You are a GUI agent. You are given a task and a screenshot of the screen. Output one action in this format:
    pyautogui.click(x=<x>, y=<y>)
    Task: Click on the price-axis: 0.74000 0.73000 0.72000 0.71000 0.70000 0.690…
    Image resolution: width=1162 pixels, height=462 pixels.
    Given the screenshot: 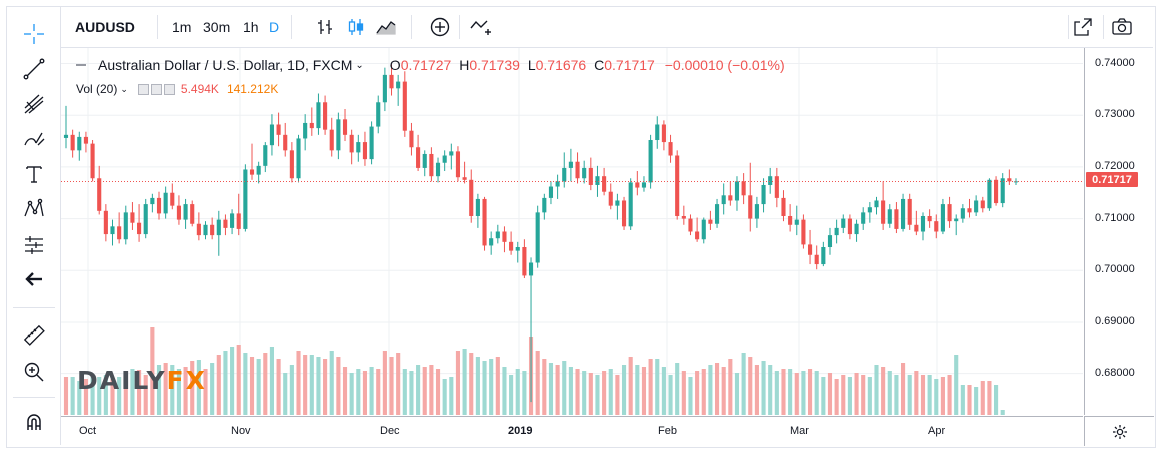 What is the action you would take?
    pyautogui.click(x=1119, y=231)
    